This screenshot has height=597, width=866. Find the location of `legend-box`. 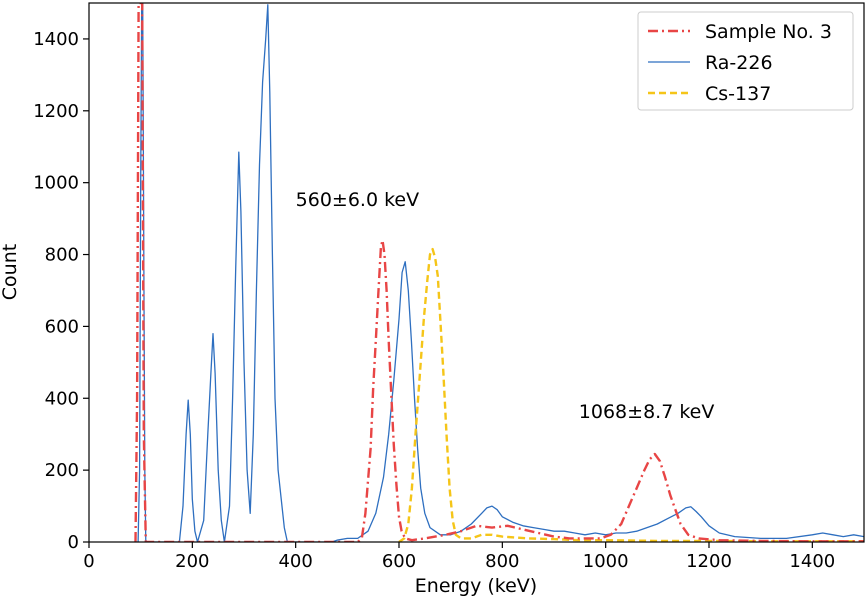

legend-box is located at coordinates (745, 61).